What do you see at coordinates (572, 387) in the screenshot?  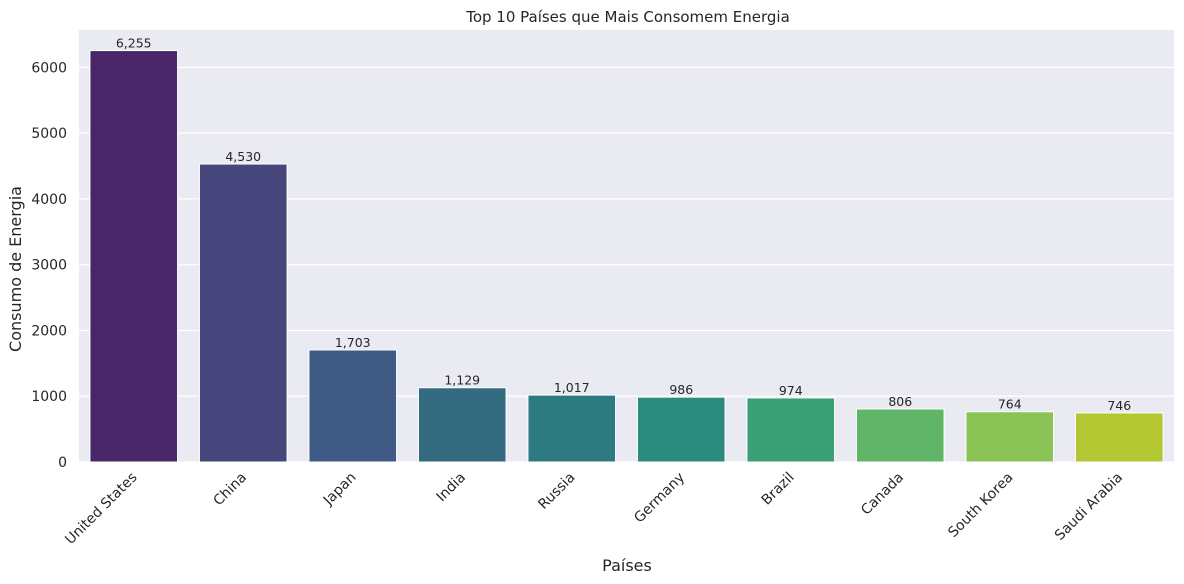 I see `data-label: 1,017` at bounding box center [572, 387].